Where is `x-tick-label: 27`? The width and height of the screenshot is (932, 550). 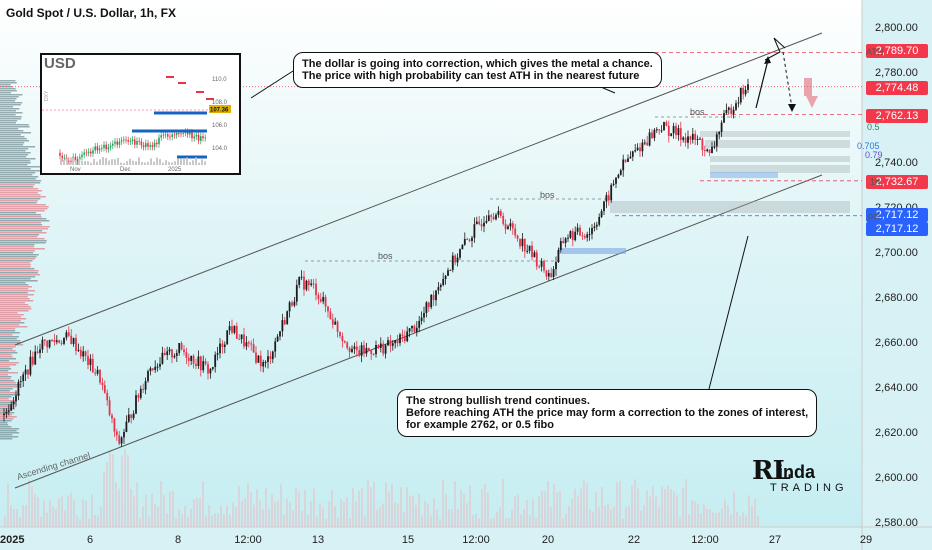
x-tick-label: 27 is located at coordinates (775, 540).